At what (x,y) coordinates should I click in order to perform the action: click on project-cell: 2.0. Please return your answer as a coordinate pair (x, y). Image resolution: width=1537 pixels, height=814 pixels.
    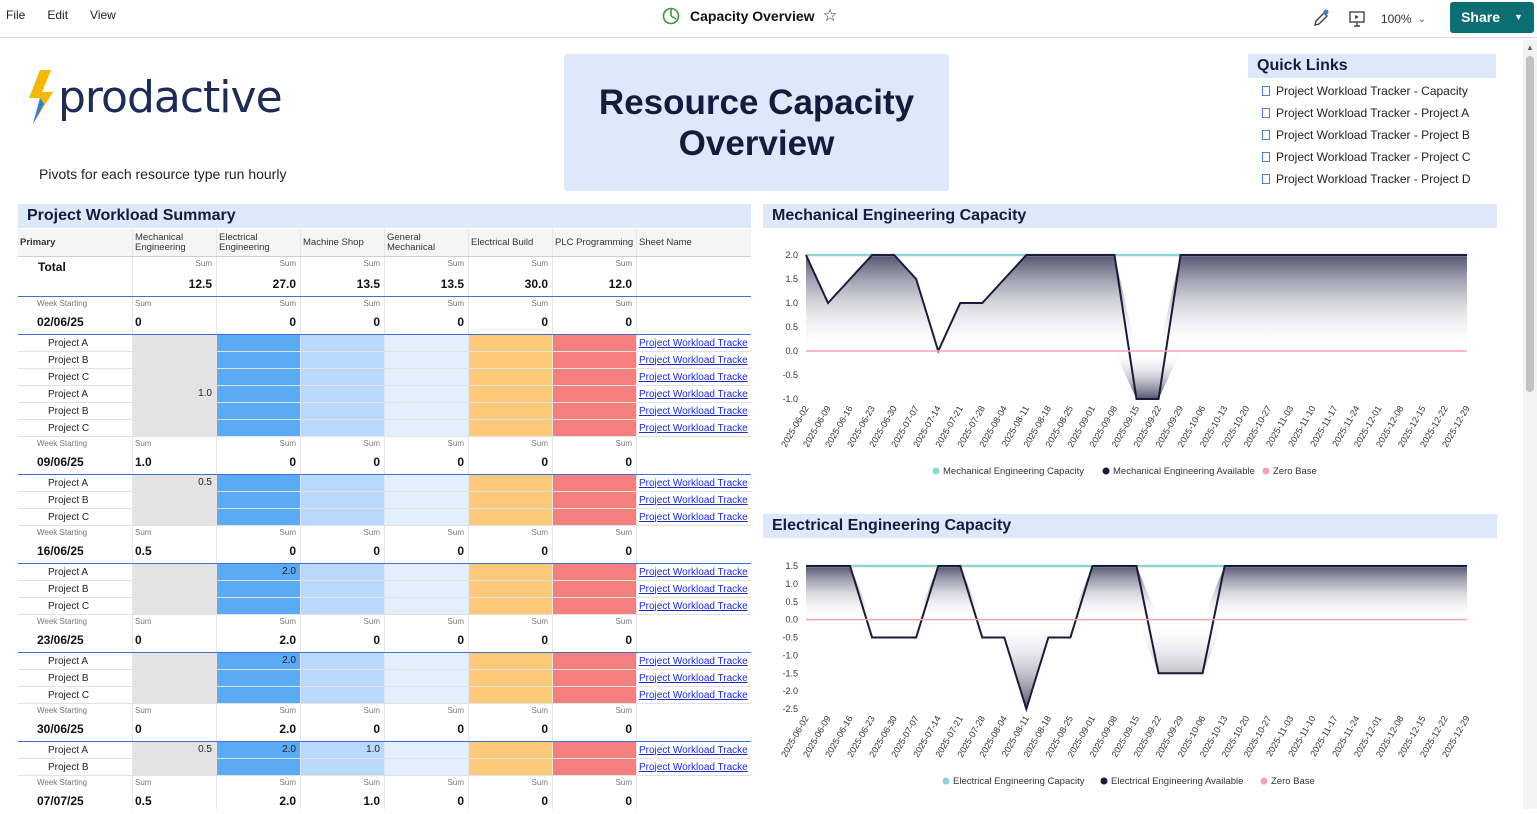
    Looking at the image, I should click on (259, 661).